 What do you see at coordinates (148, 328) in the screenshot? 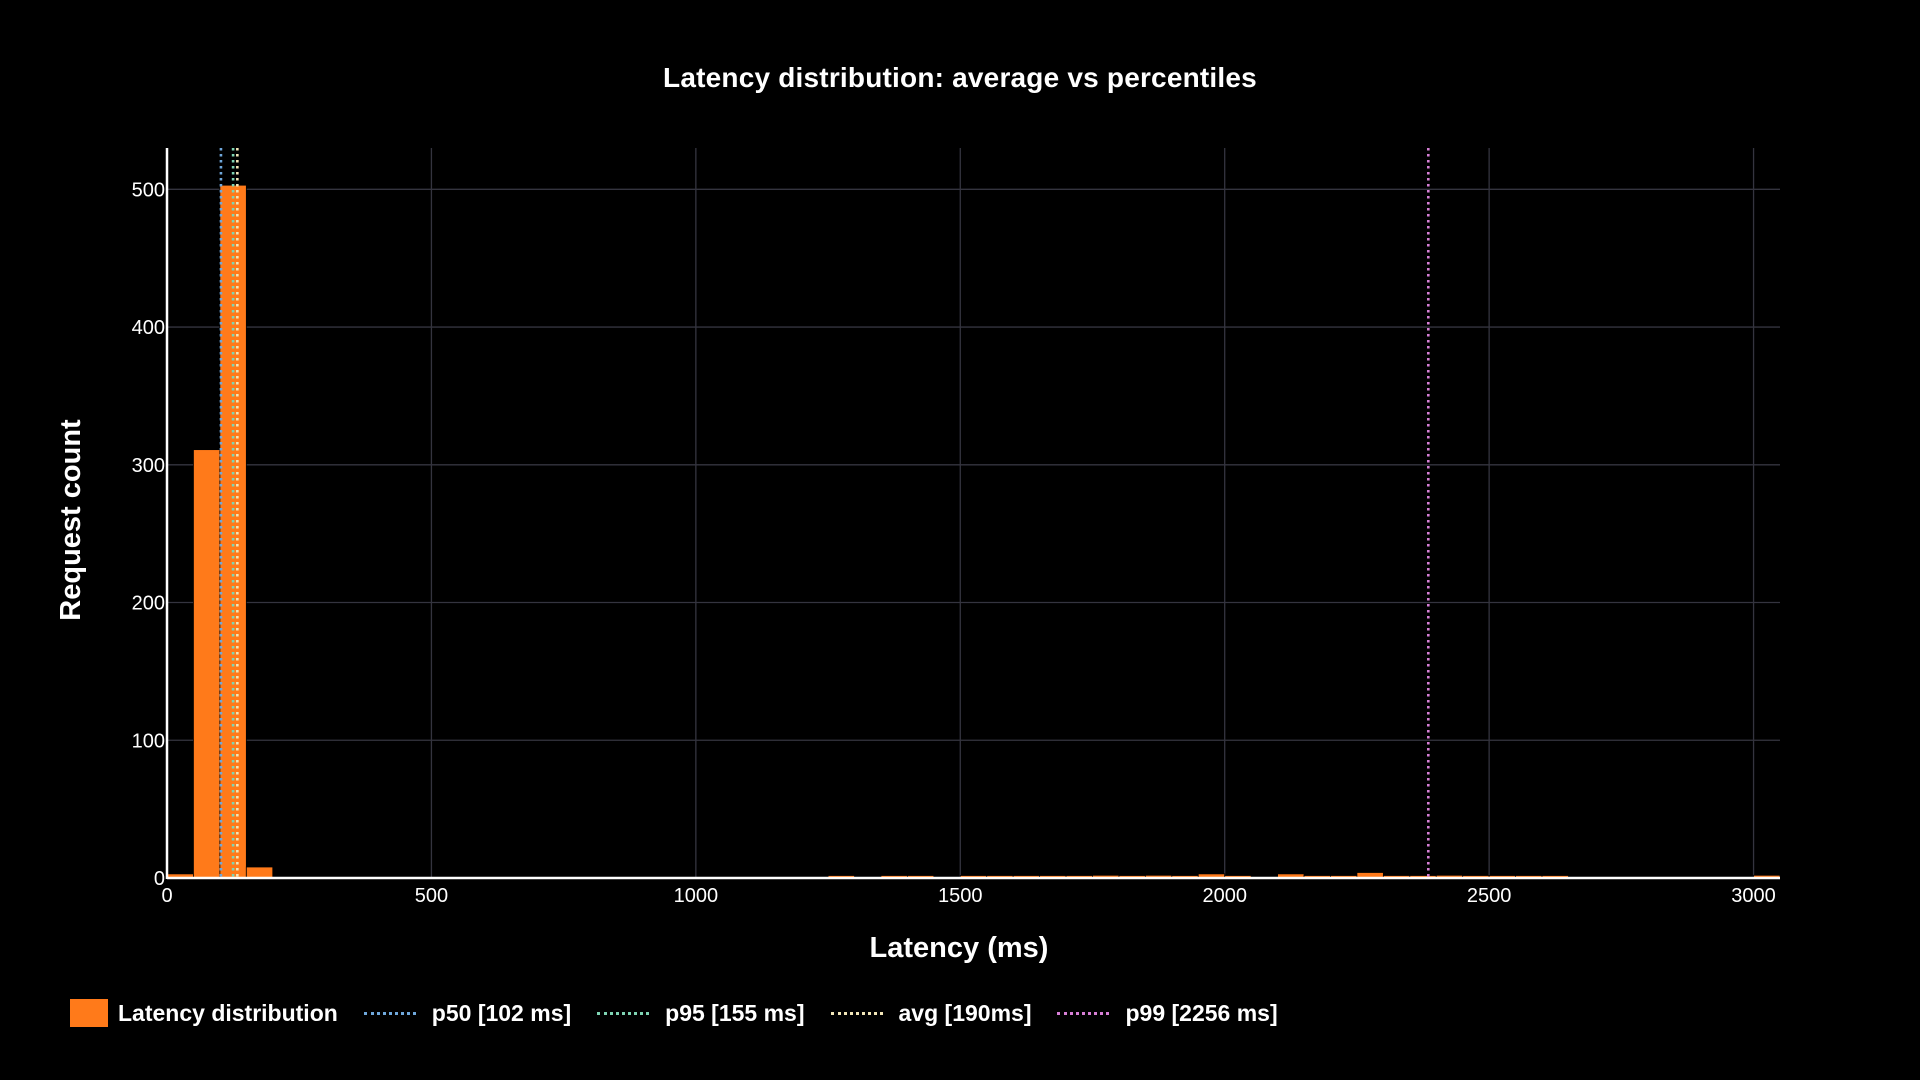
I see `y-tick-label: 400` at bounding box center [148, 328].